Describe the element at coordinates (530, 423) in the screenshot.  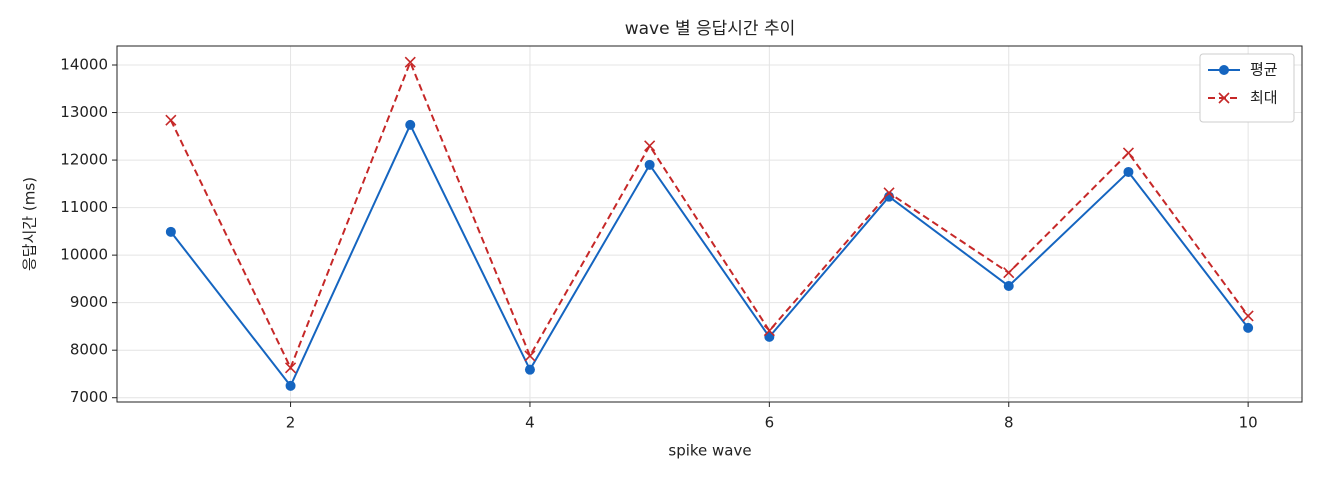
I see `x-tick-label: 4` at that location.